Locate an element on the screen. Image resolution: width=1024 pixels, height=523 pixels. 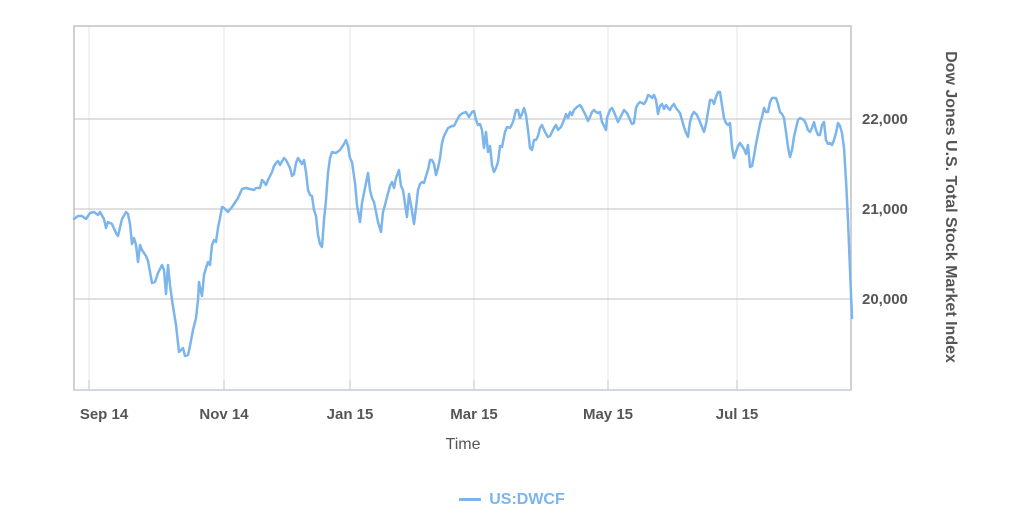
y-tick-21000: 21,000 is located at coordinates (885, 209).